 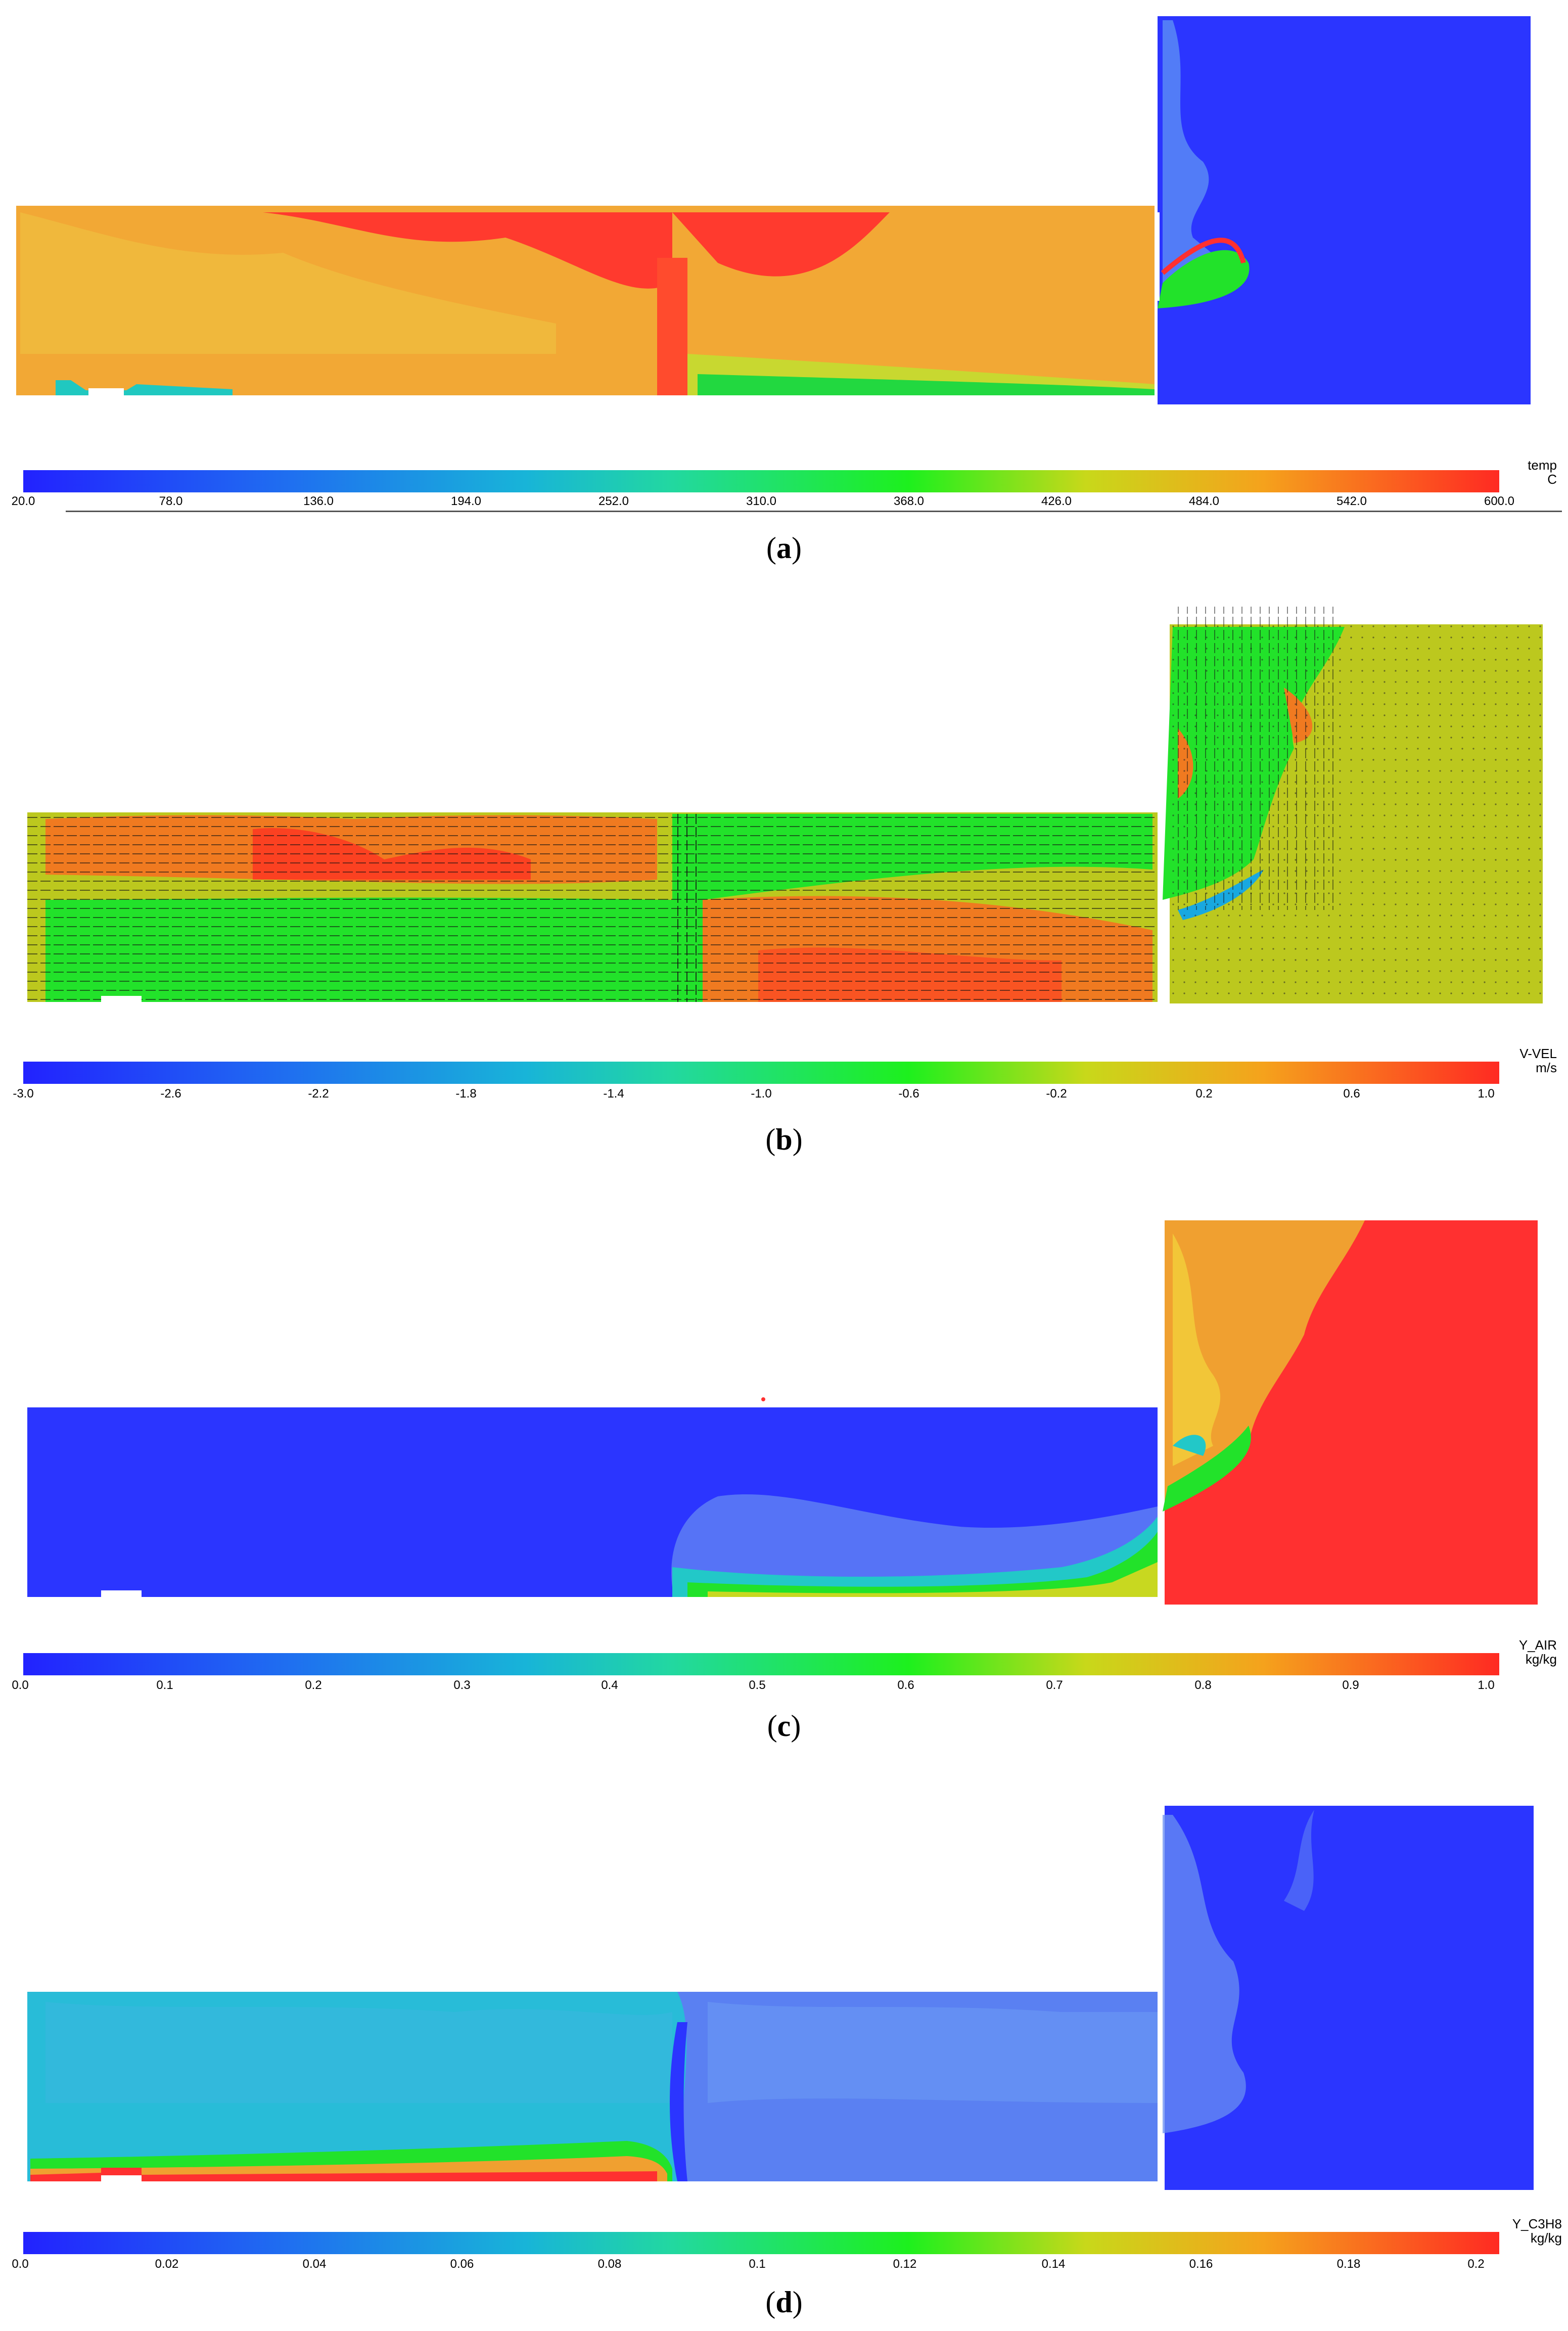 What do you see at coordinates (1552, 479) in the screenshot?
I see `variable-unit: C` at bounding box center [1552, 479].